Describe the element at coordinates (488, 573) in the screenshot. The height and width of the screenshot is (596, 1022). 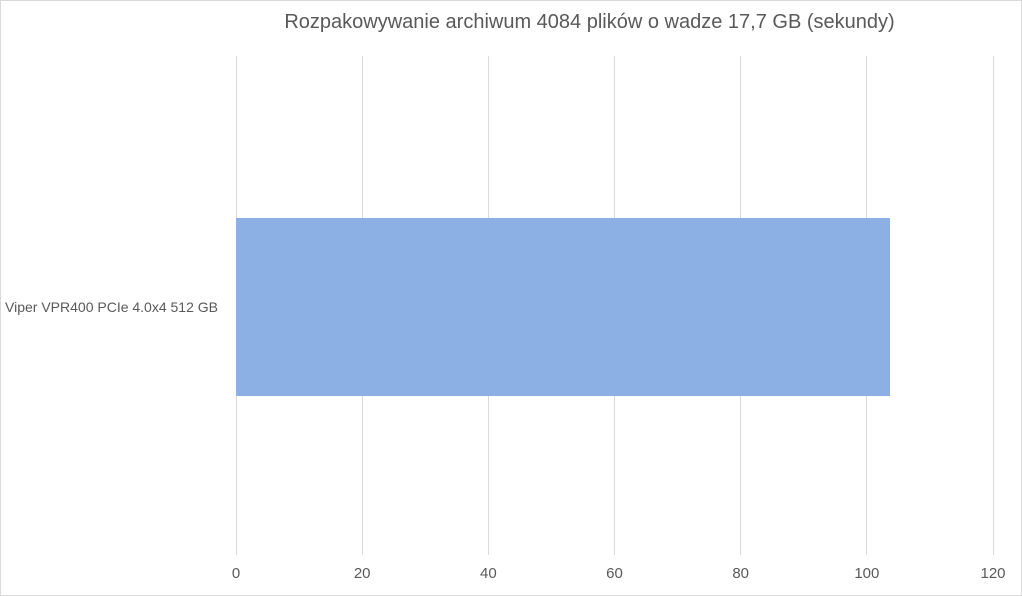
I see `x-tick-label: 40` at that location.